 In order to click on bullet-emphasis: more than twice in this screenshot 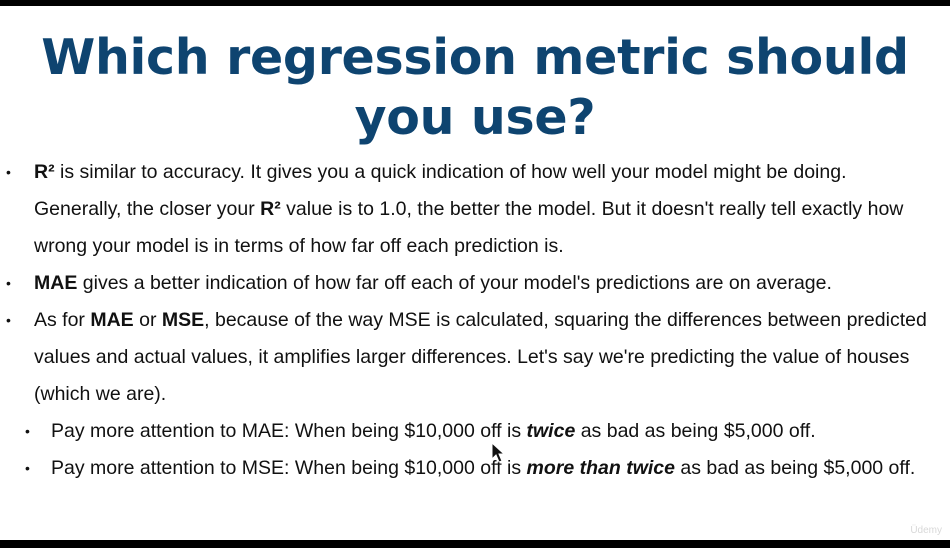, I will do `click(600, 468)`.